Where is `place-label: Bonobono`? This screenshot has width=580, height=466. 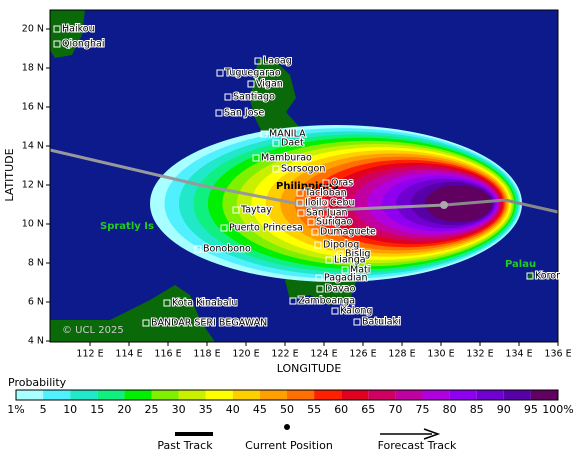
place-label: Bonobono is located at coordinates (227, 249).